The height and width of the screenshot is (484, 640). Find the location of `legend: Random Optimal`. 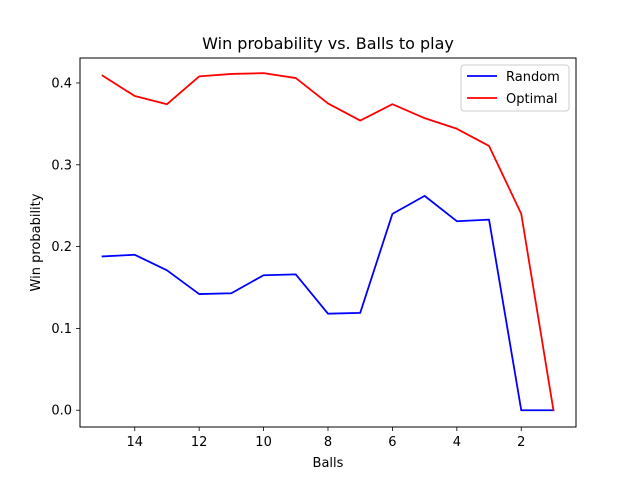

legend: Random Optimal is located at coordinates (515, 88).